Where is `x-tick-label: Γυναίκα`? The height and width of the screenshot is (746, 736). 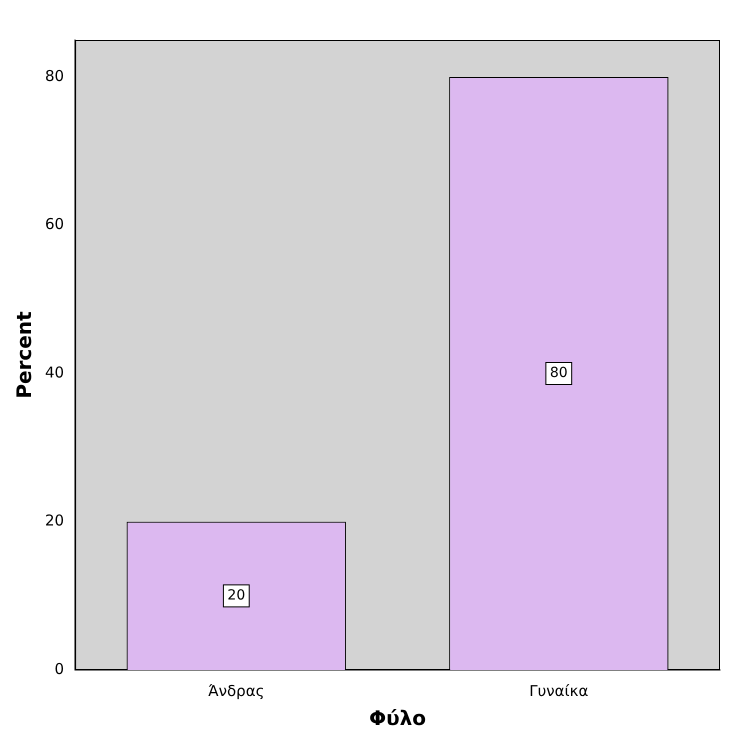
x-tick-label: Γυναίκα is located at coordinates (558, 691).